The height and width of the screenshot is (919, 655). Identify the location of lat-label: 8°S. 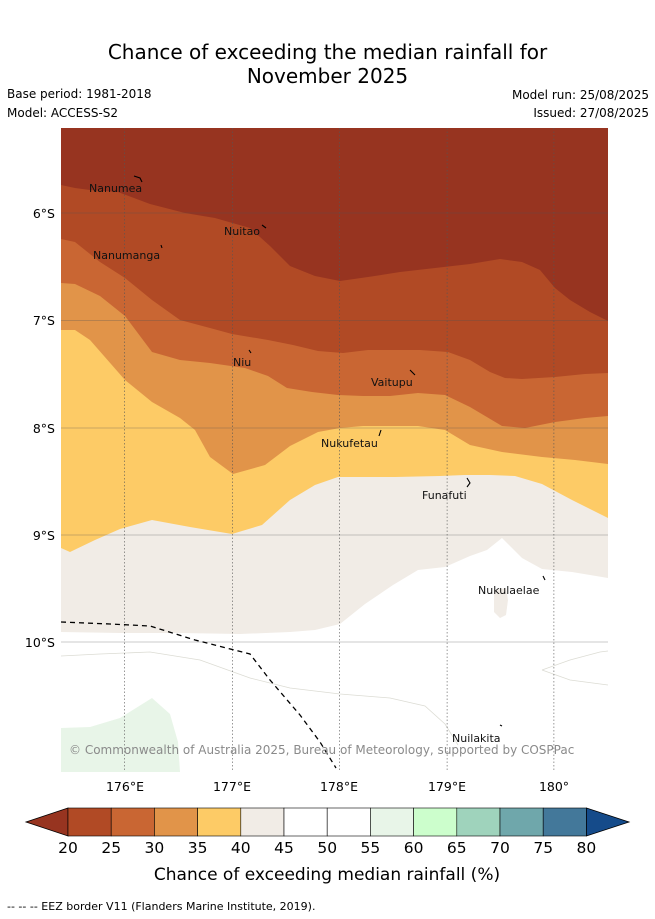
(44, 428).